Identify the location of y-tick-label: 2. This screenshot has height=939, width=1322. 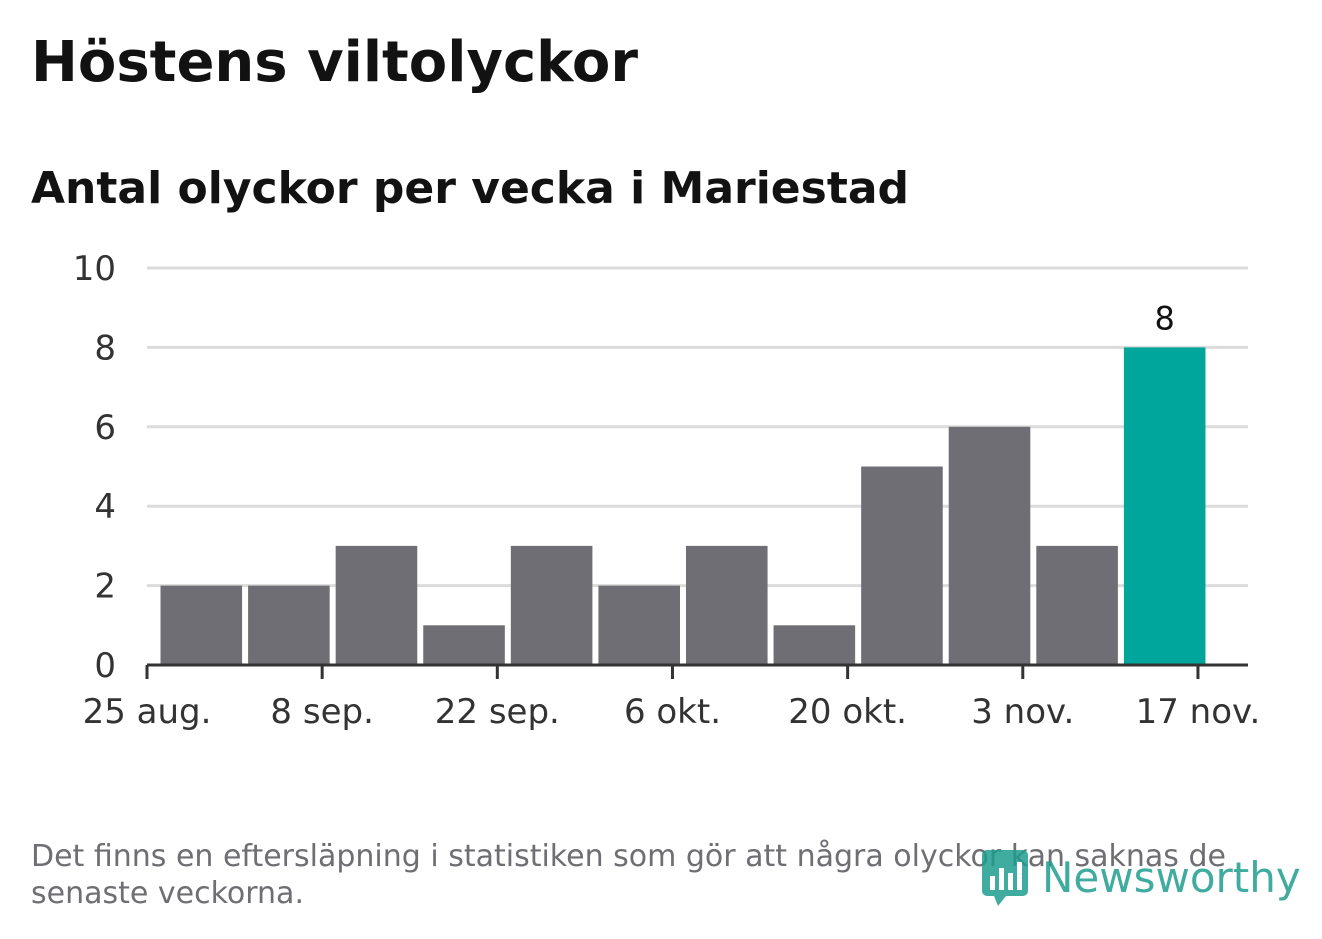
(105, 587).